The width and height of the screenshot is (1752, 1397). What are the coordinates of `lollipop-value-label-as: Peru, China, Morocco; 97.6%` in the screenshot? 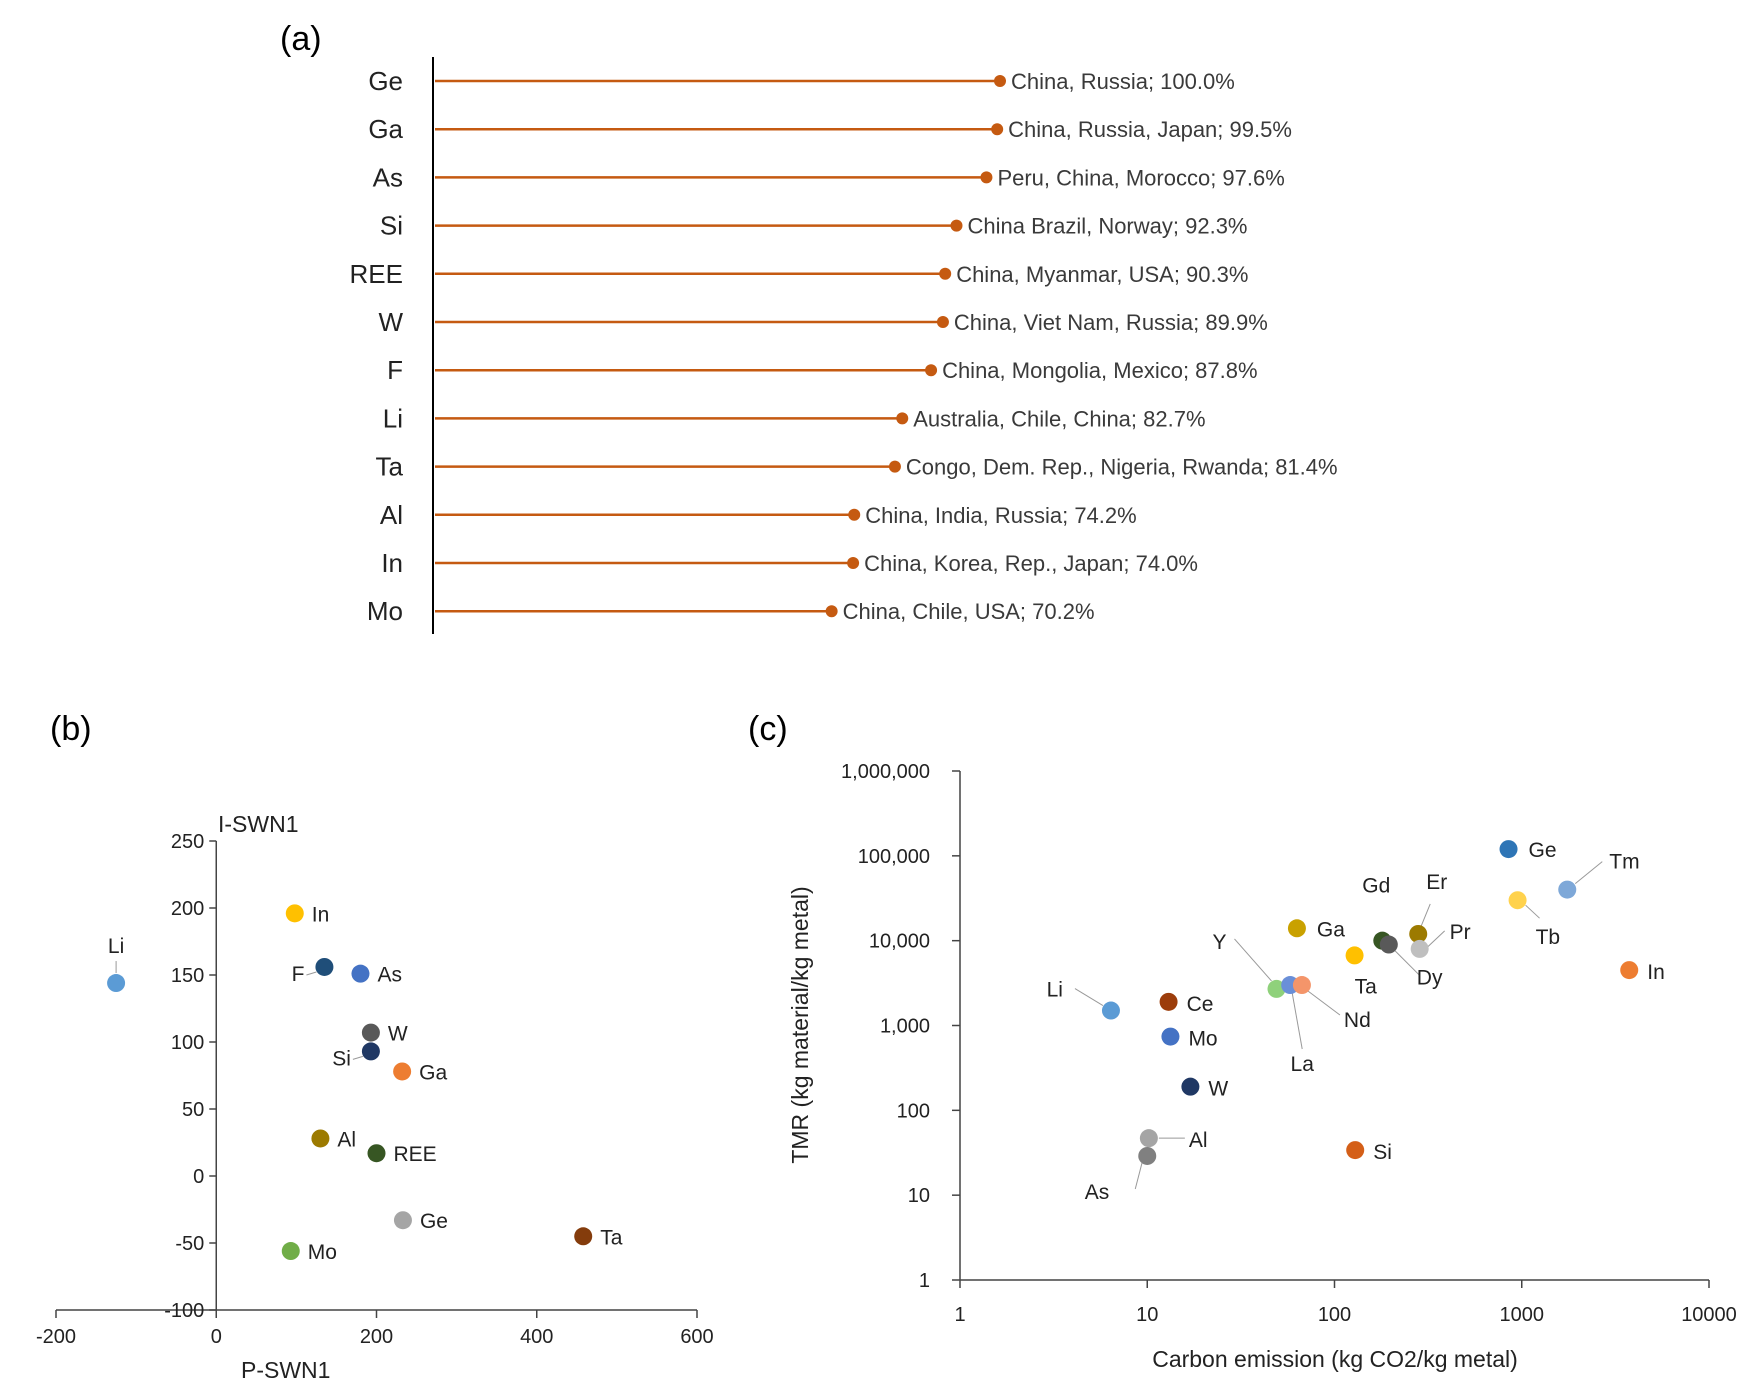 It's located at (1140, 177).